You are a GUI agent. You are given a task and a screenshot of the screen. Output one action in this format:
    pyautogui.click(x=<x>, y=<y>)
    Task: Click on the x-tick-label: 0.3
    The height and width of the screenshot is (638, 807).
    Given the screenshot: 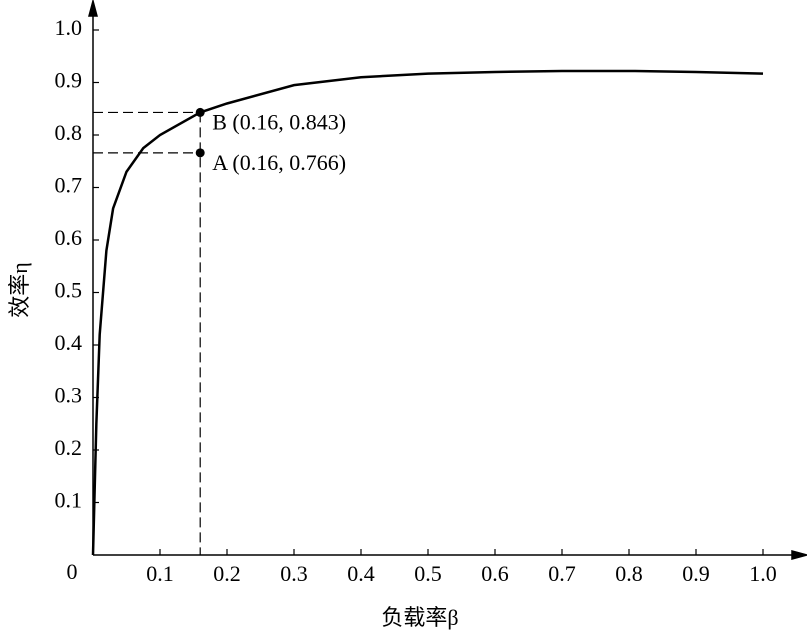 What is the action you would take?
    pyautogui.click(x=294, y=573)
    